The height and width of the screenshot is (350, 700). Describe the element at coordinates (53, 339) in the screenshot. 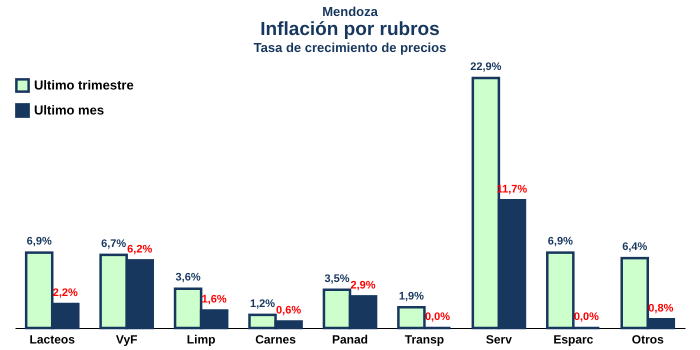

I see `x-tick-label: Lacteos` at that location.